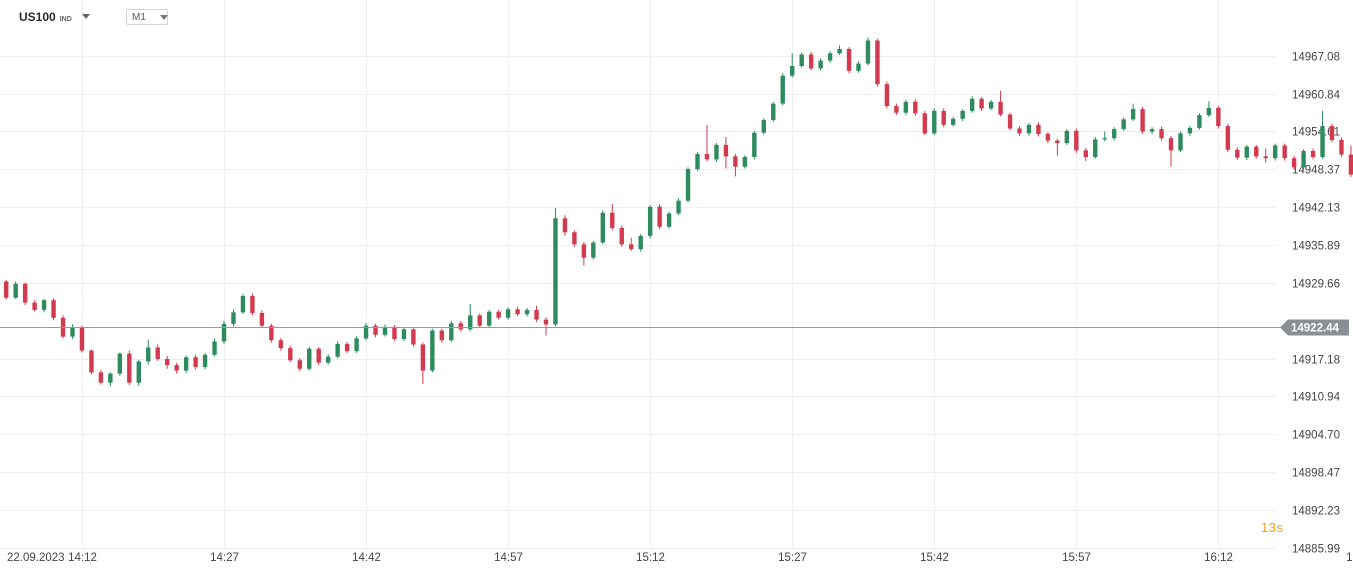 The image size is (1353, 574). Describe the element at coordinates (147, 17) in the screenshot. I see `timeframe-selector: M1` at that location.